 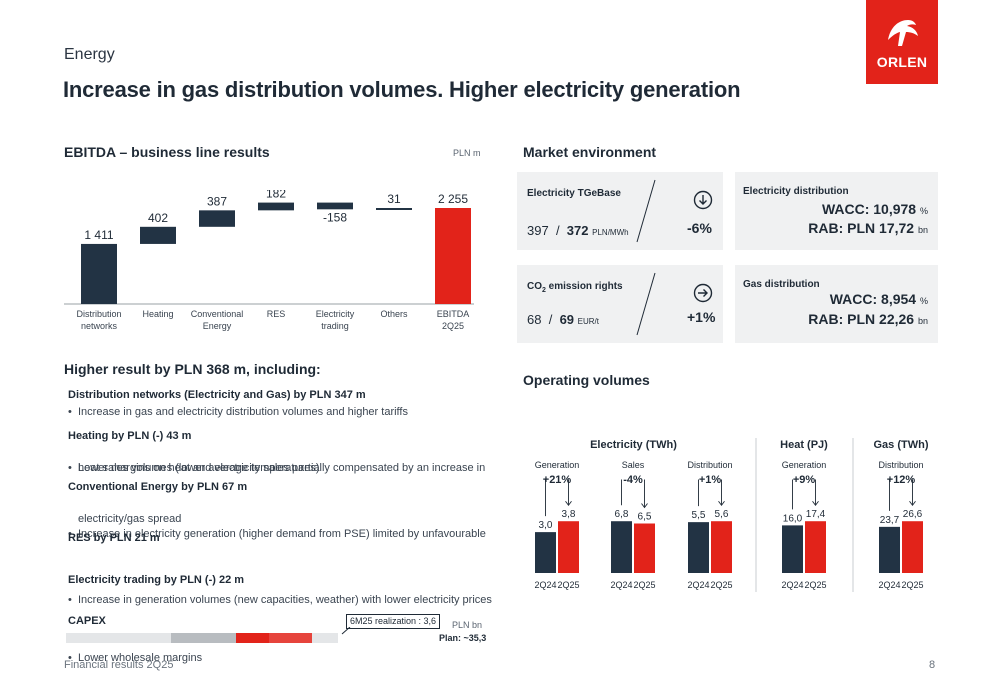 What do you see at coordinates (633, 480) in the screenshot?
I see `volume-change-pct: -4%` at bounding box center [633, 480].